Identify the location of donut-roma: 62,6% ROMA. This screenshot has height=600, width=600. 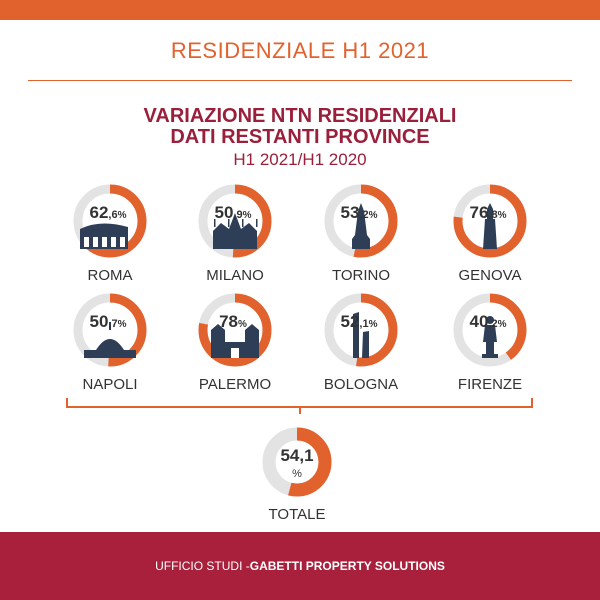
(110, 234).